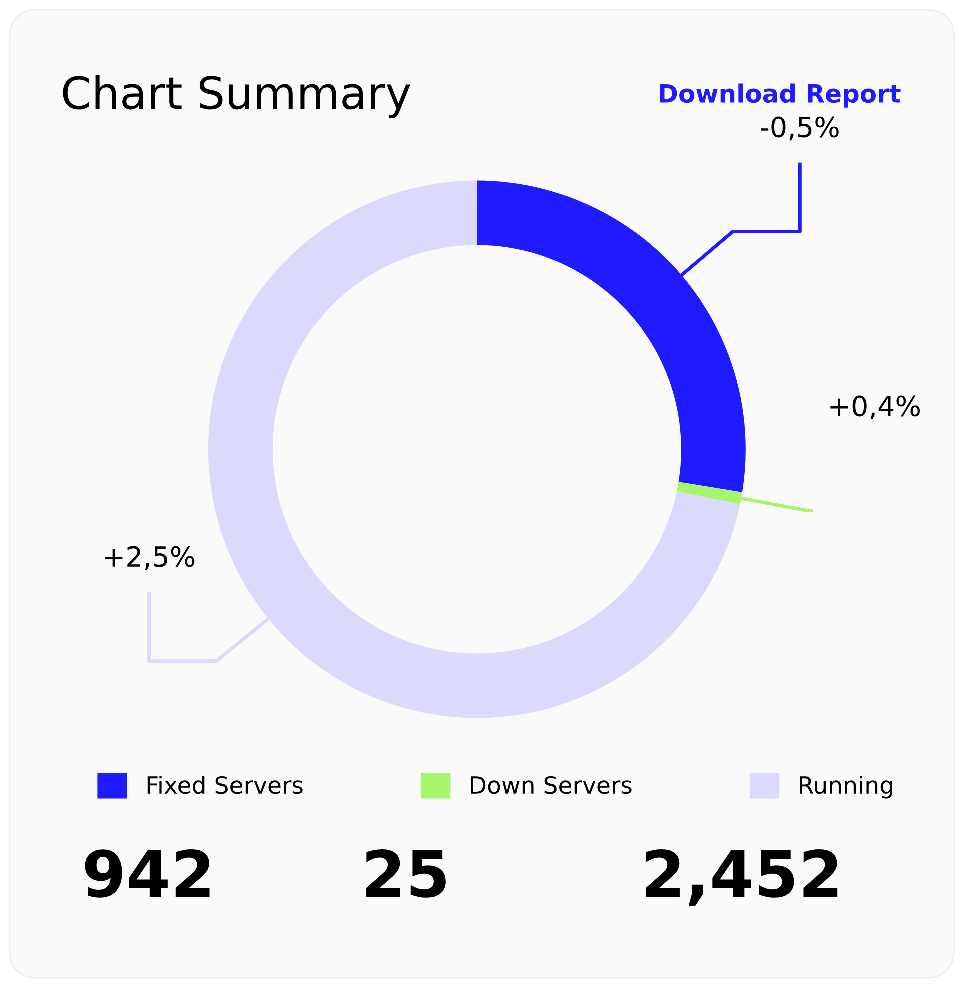 The height and width of the screenshot is (988, 964). What do you see at coordinates (742, 878) in the screenshot?
I see `data-label: 2,452` at bounding box center [742, 878].